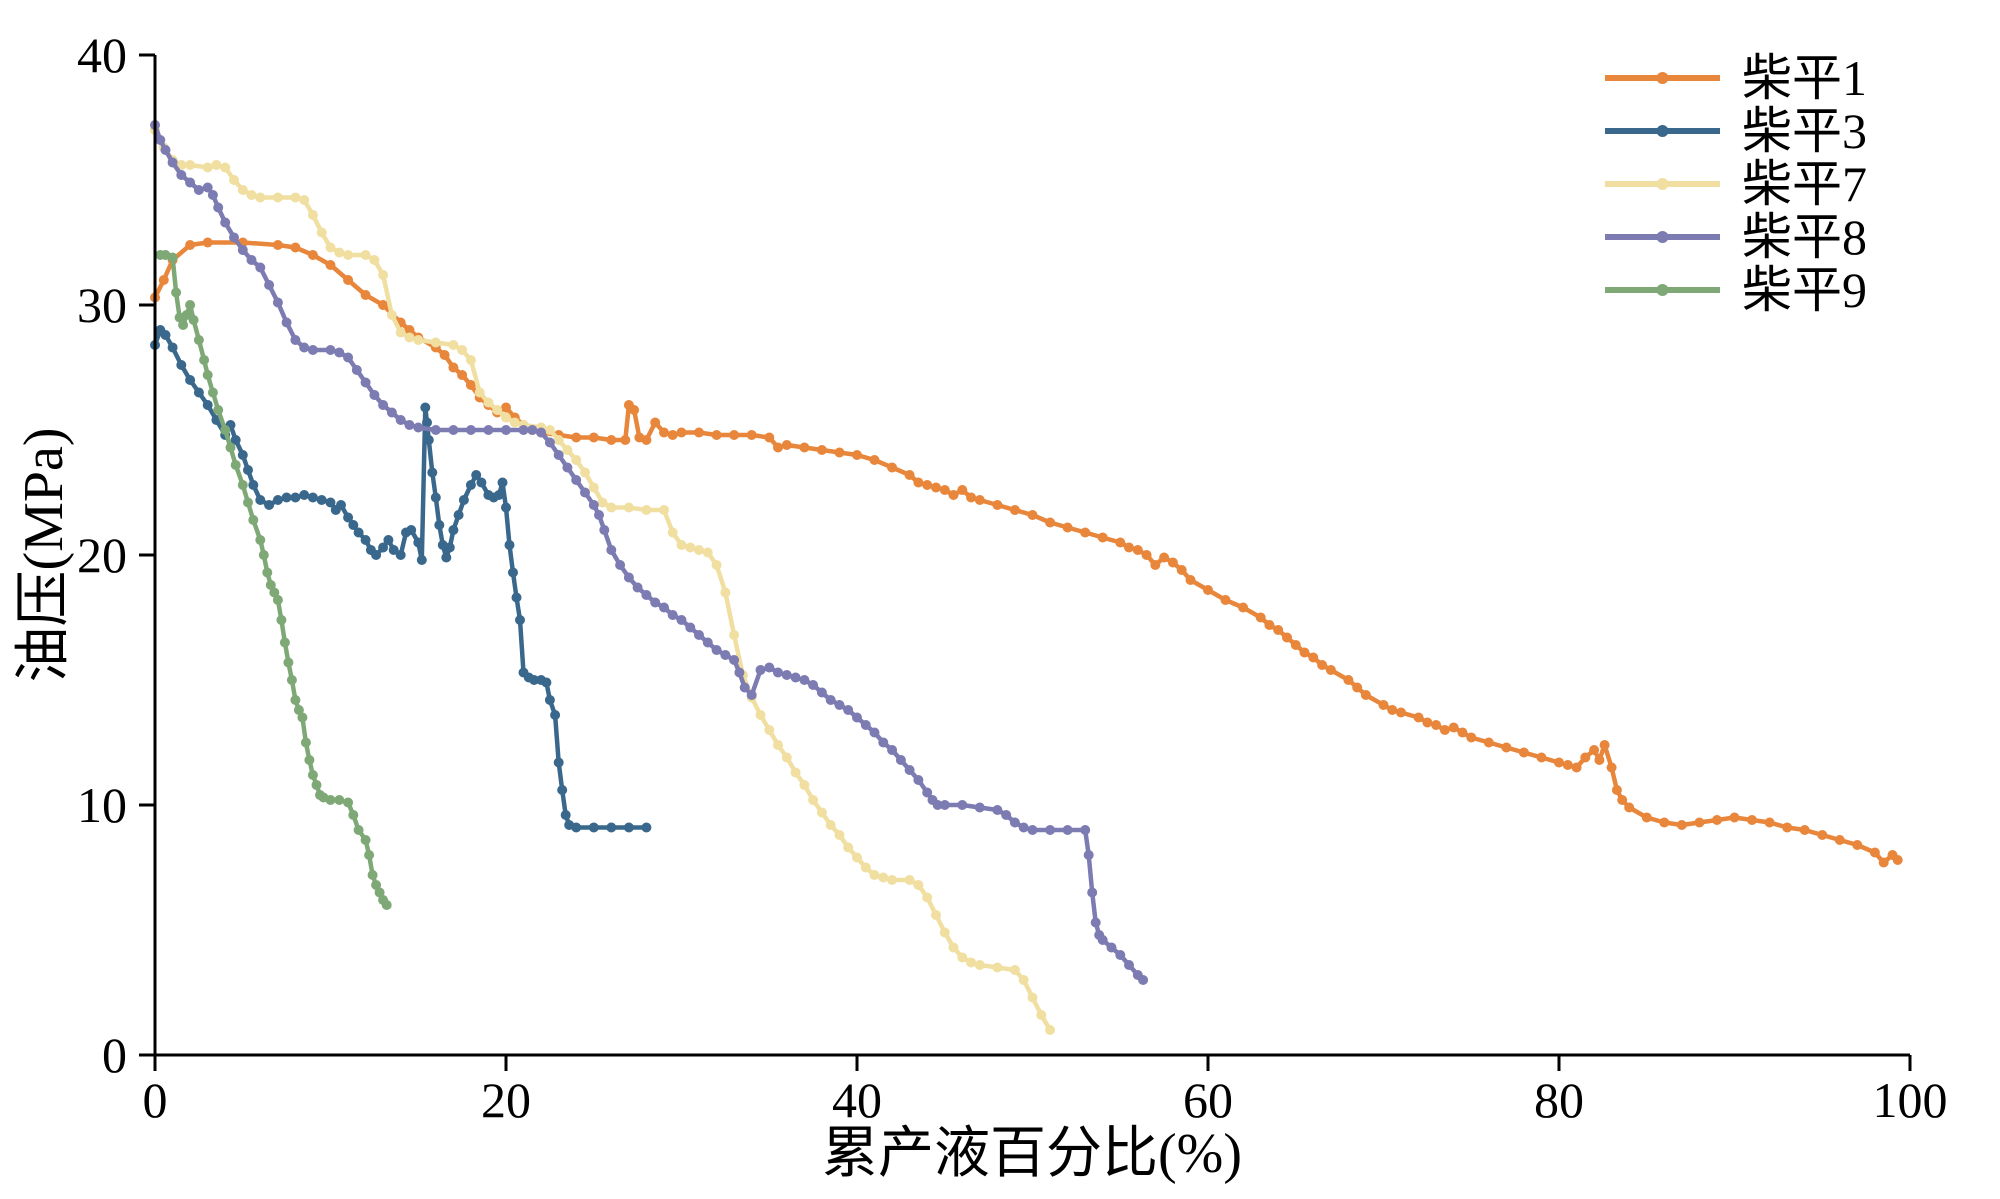  What do you see at coordinates (1804, 290) in the screenshot?
I see `legend-label: 柴平9` at bounding box center [1804, 290].